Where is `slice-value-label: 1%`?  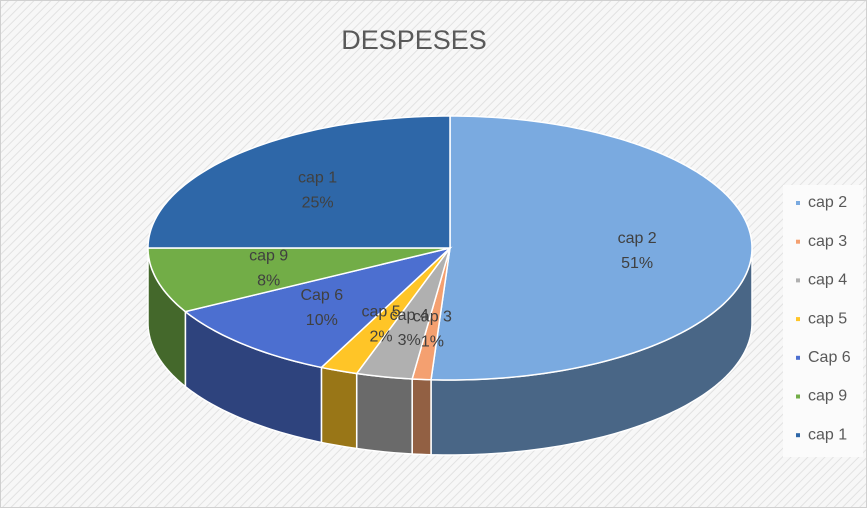 slice-value-label: 1% is located at coordinates (432, 342).